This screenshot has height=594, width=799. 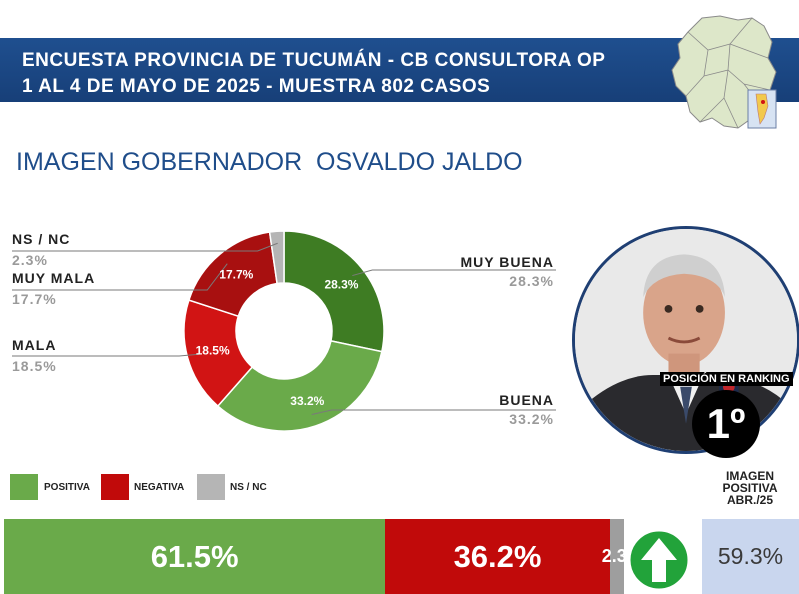 What do you see at coordinates (115, 487) in the screenshot?
I see `legend-swatch-negativa` at bounding box center [115, 487].